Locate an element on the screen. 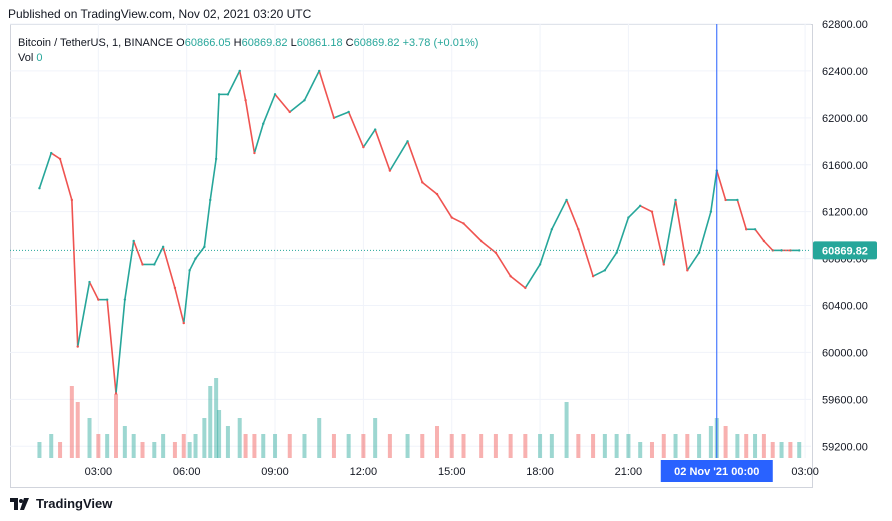 This screenshot has width=892, height=521. y-tick-label: 62400.00 is located at coordinates (845, 72).